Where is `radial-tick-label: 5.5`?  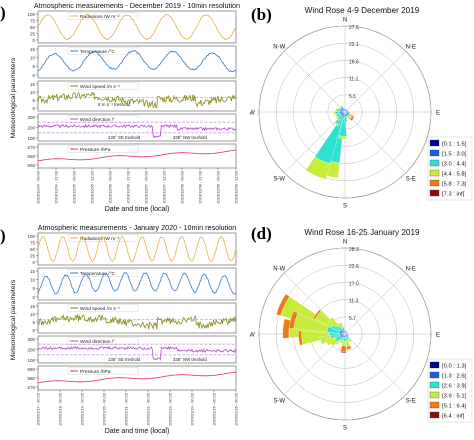
radial-tick-label: 5.5 is located at coordinates (352, 97).